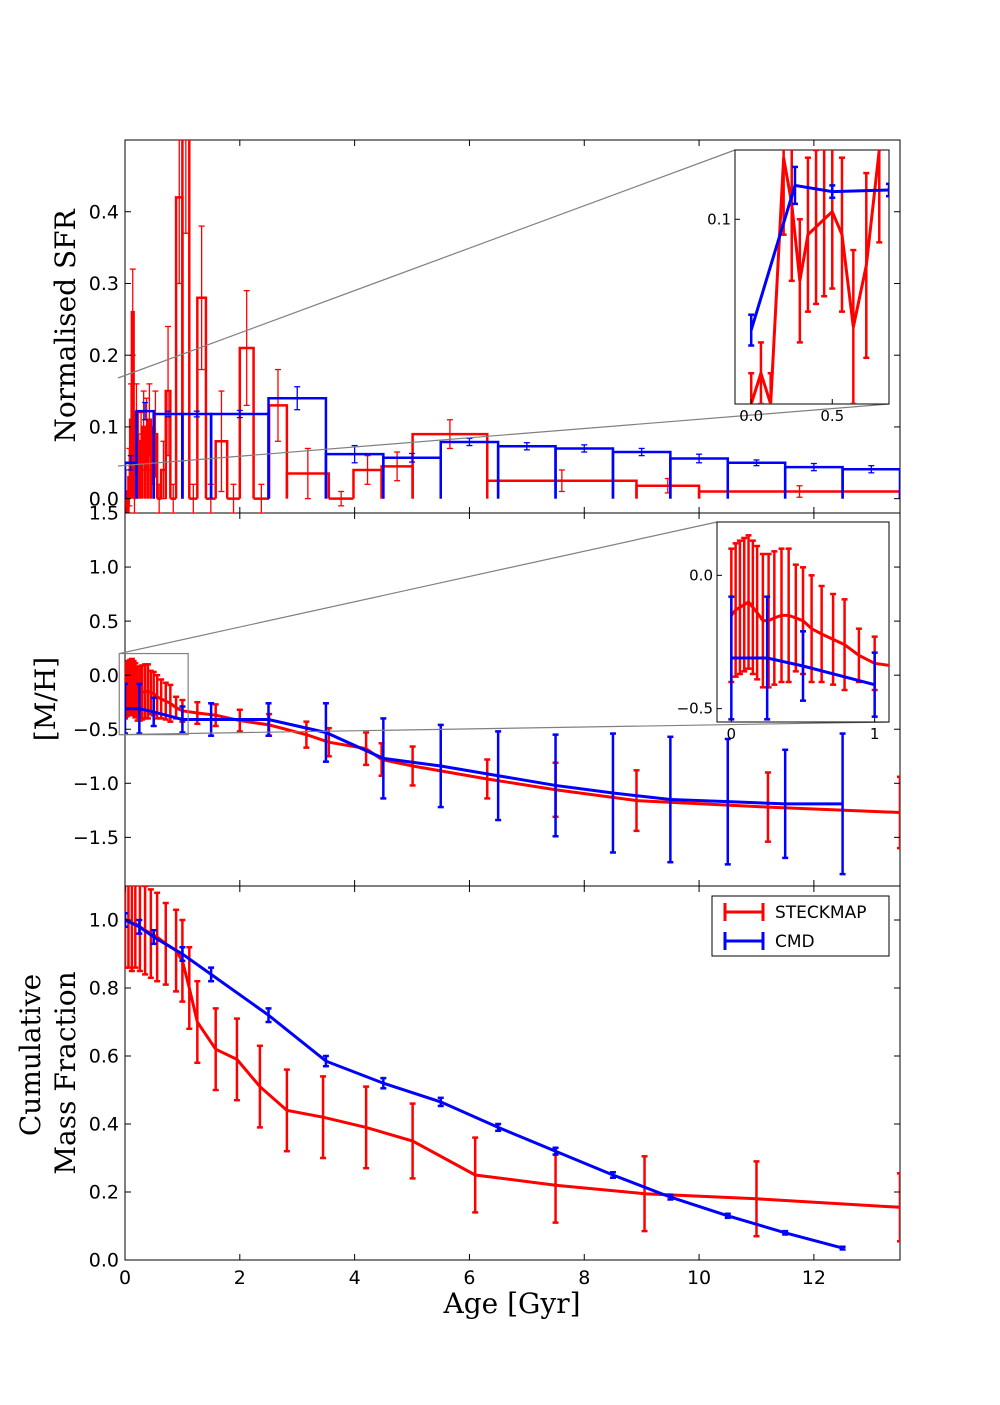 Image resolution: width=1000 pixels, height=1405 pixels. What do you see at coordinates (751, 416) in the screenshot?
I see `sfr-inset-xtick-label: 0.0` at bounding box center [751, 416].